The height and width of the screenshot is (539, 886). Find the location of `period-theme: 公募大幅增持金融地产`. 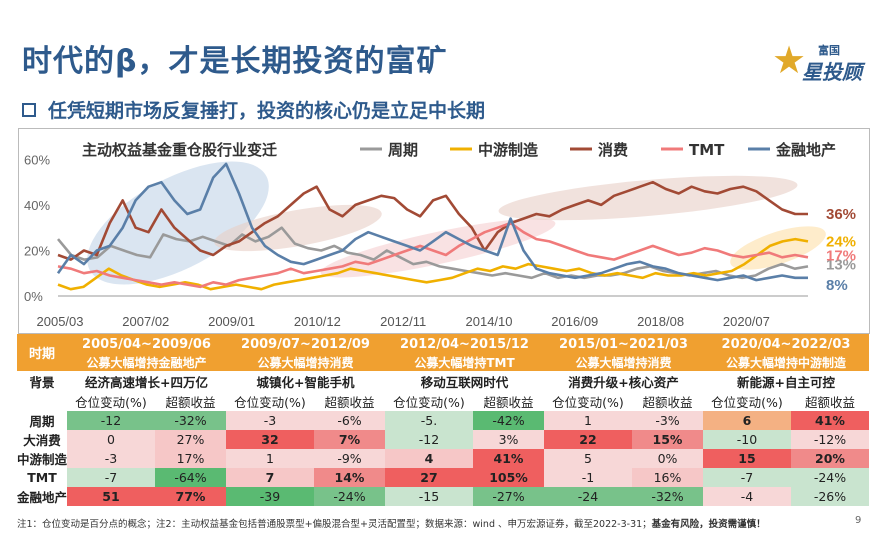

period-theme: 公募大幅增持金融地产 is located at coordinates (146, 362).